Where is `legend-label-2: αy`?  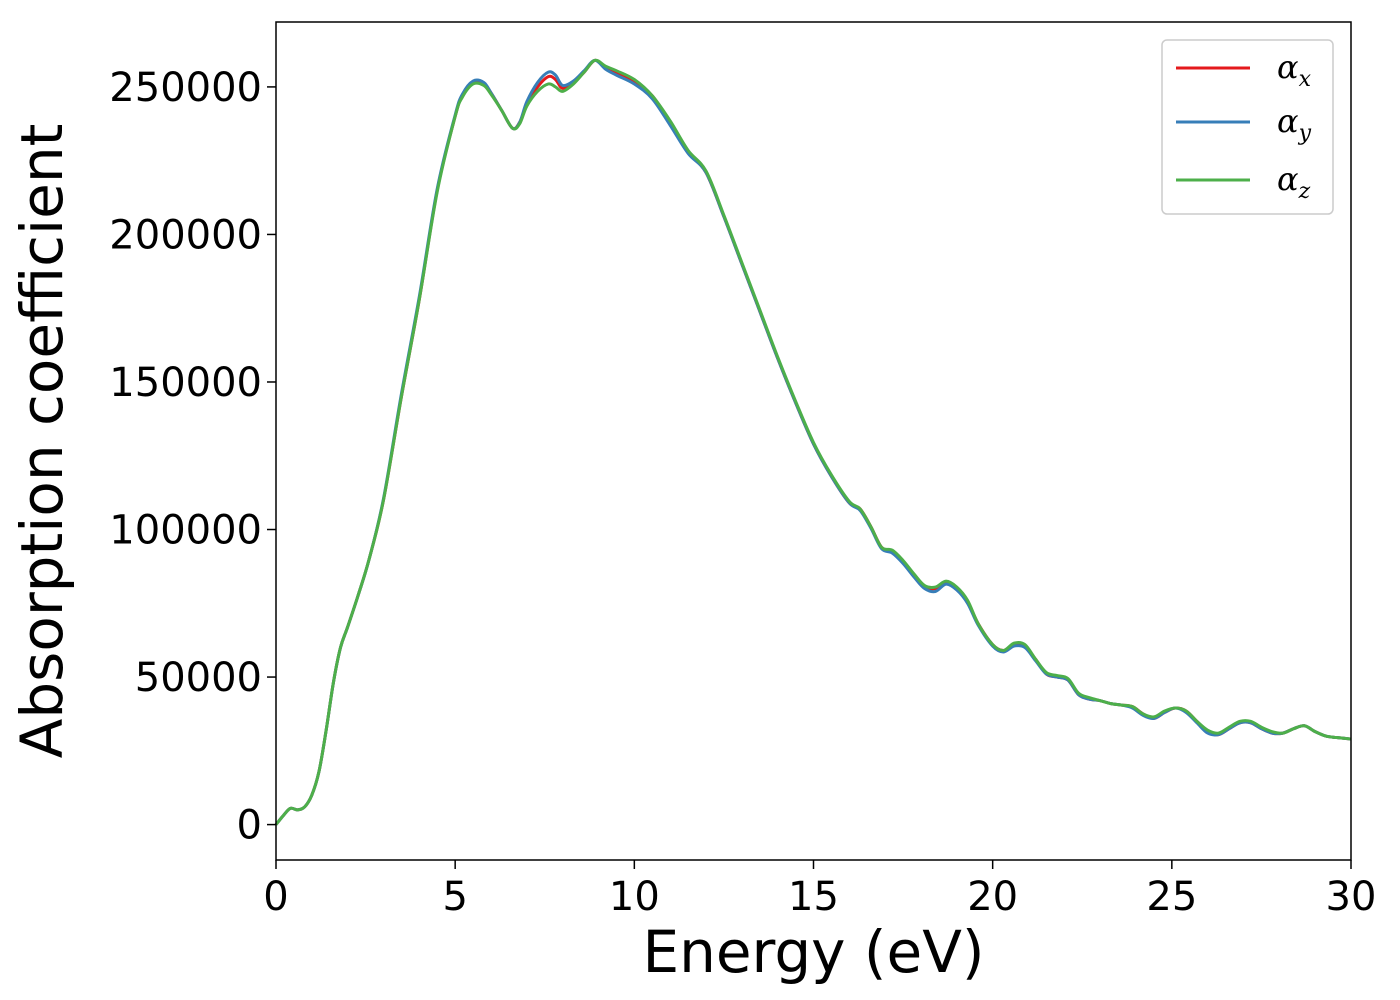
legend-label-2: αy is located at coordinates (1294, 124).